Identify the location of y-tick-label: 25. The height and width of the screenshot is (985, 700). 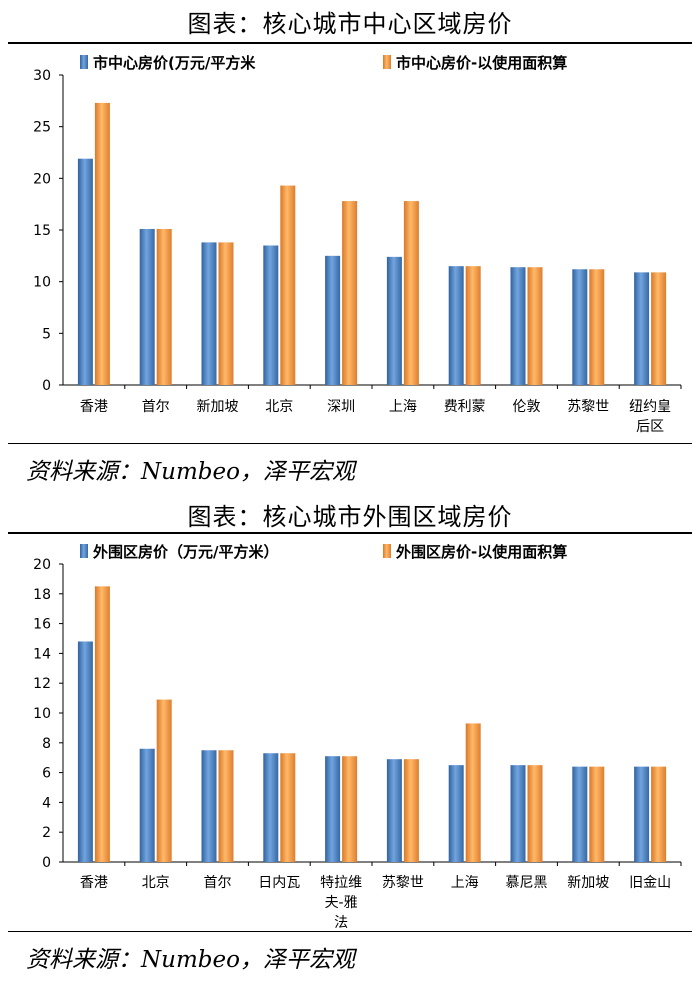
(42, 128).